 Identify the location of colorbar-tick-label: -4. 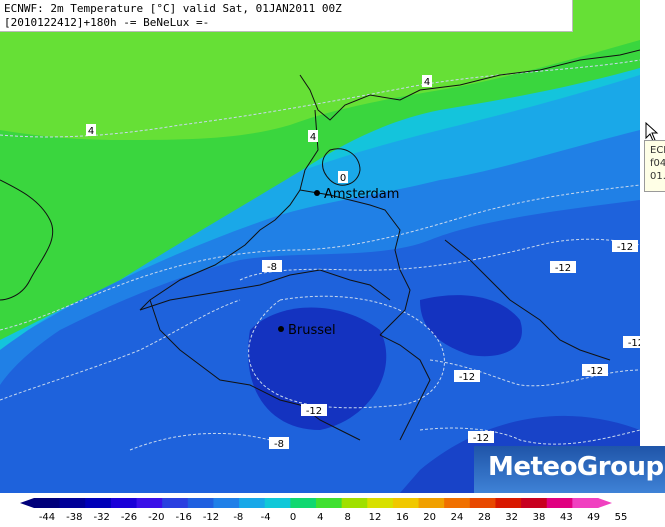
(266, 517).